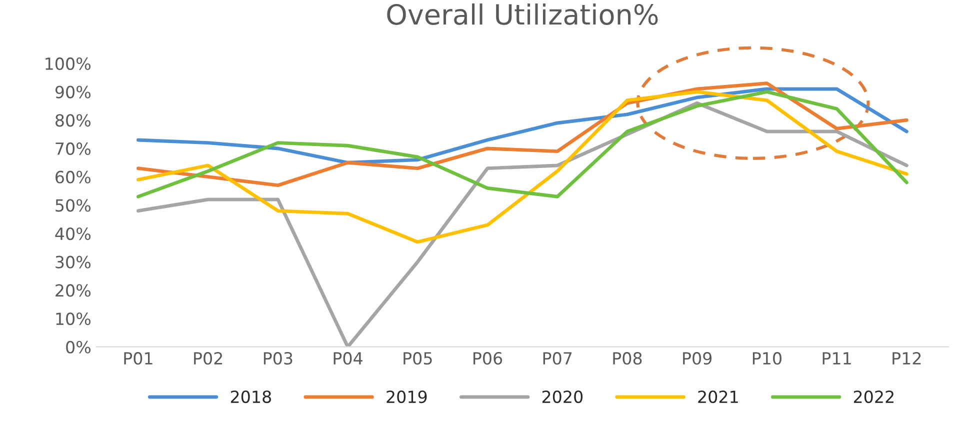 Image resolution: width=963 pixels, height=423 pixels. Describe the element at coordinates (522, 125) in the screenshot. I see `line-series` at that location.